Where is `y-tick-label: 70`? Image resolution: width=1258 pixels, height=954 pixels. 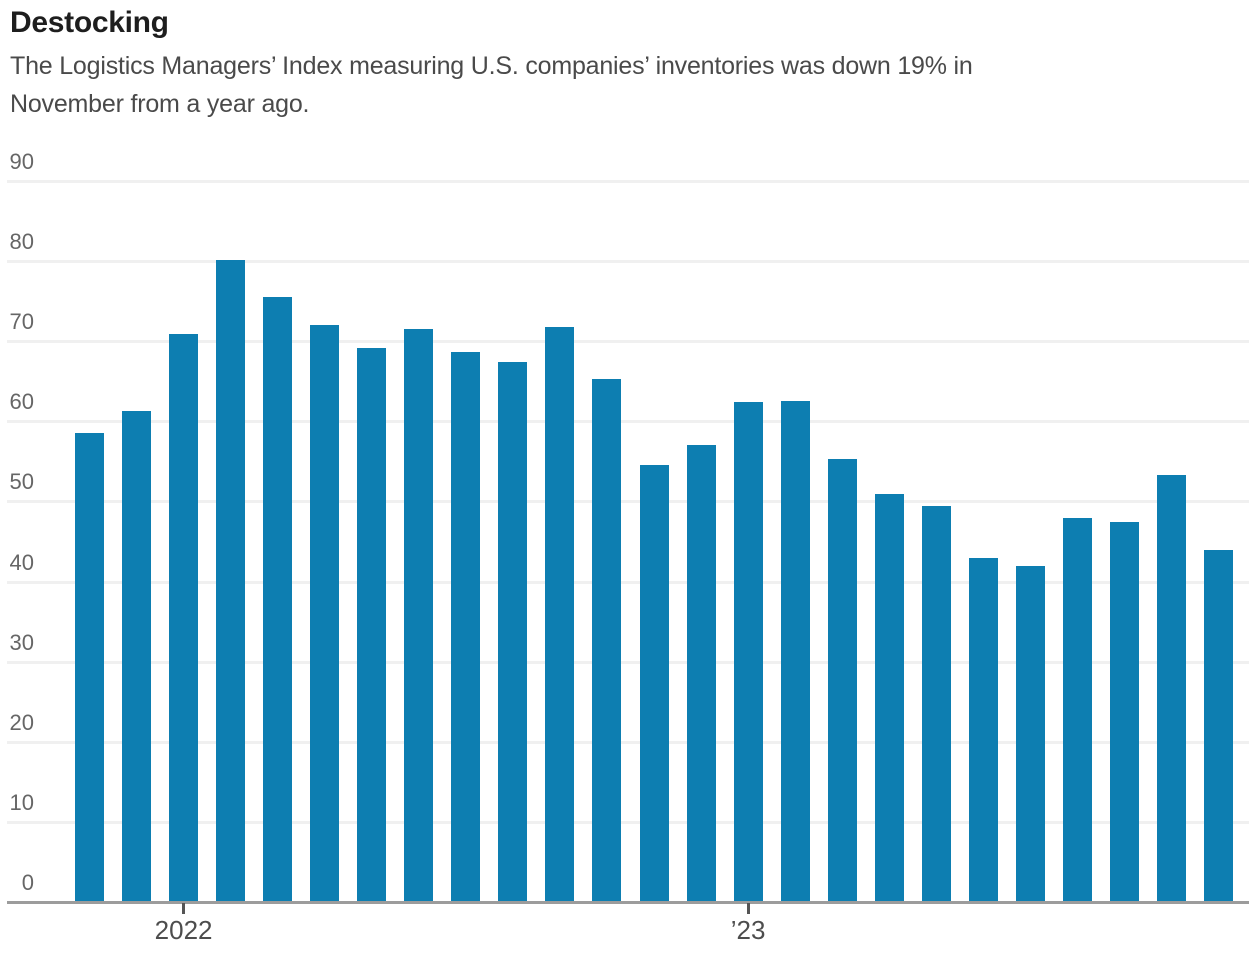 y-tick-label: 70 is located at coordinates (21, 322).